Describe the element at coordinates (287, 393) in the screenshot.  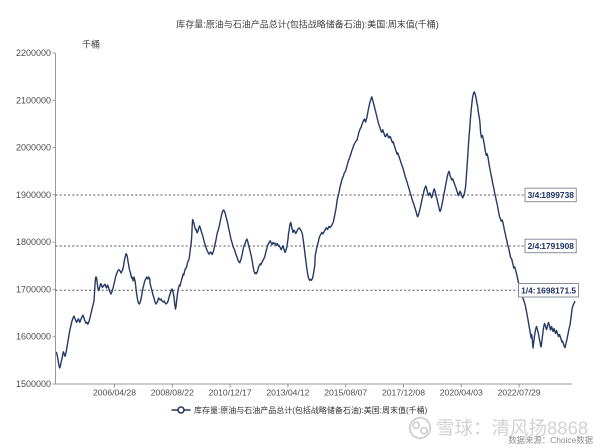
I see `svg-text: 2013/04/12` at that location.